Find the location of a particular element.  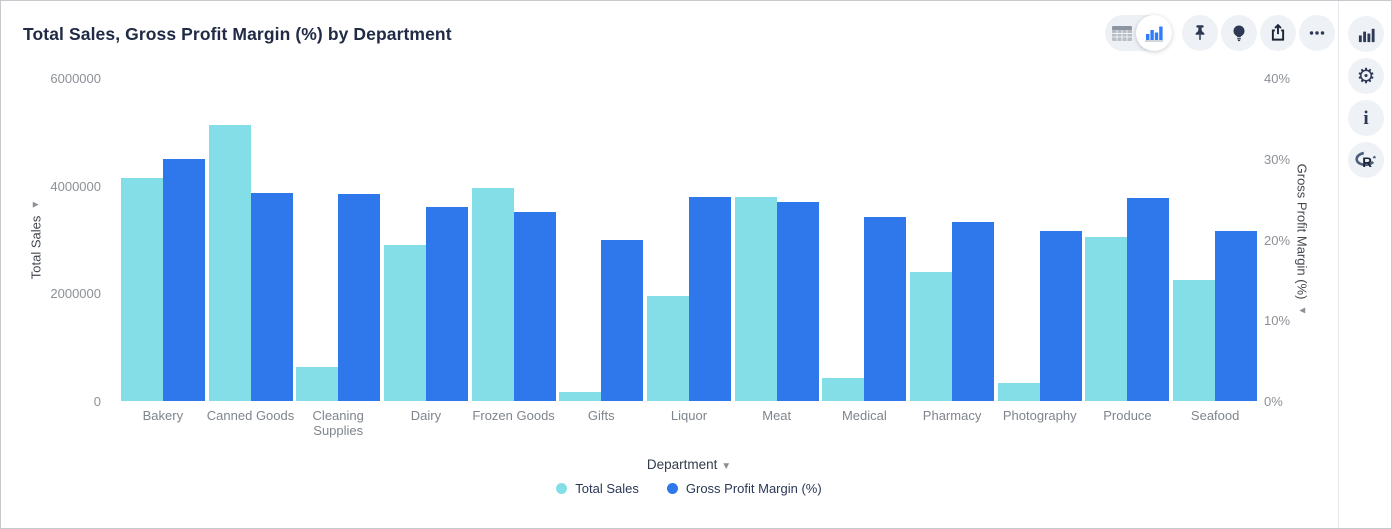

category-label: Meat is located at coordinates (777, 415).